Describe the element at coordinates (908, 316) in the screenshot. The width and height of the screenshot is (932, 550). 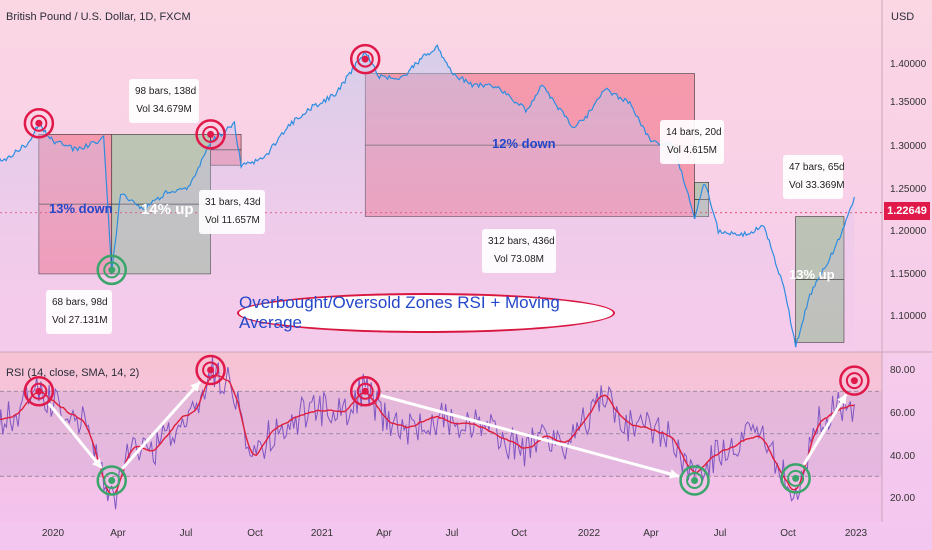
I see `price-tick-label: 1.10000` at that location.